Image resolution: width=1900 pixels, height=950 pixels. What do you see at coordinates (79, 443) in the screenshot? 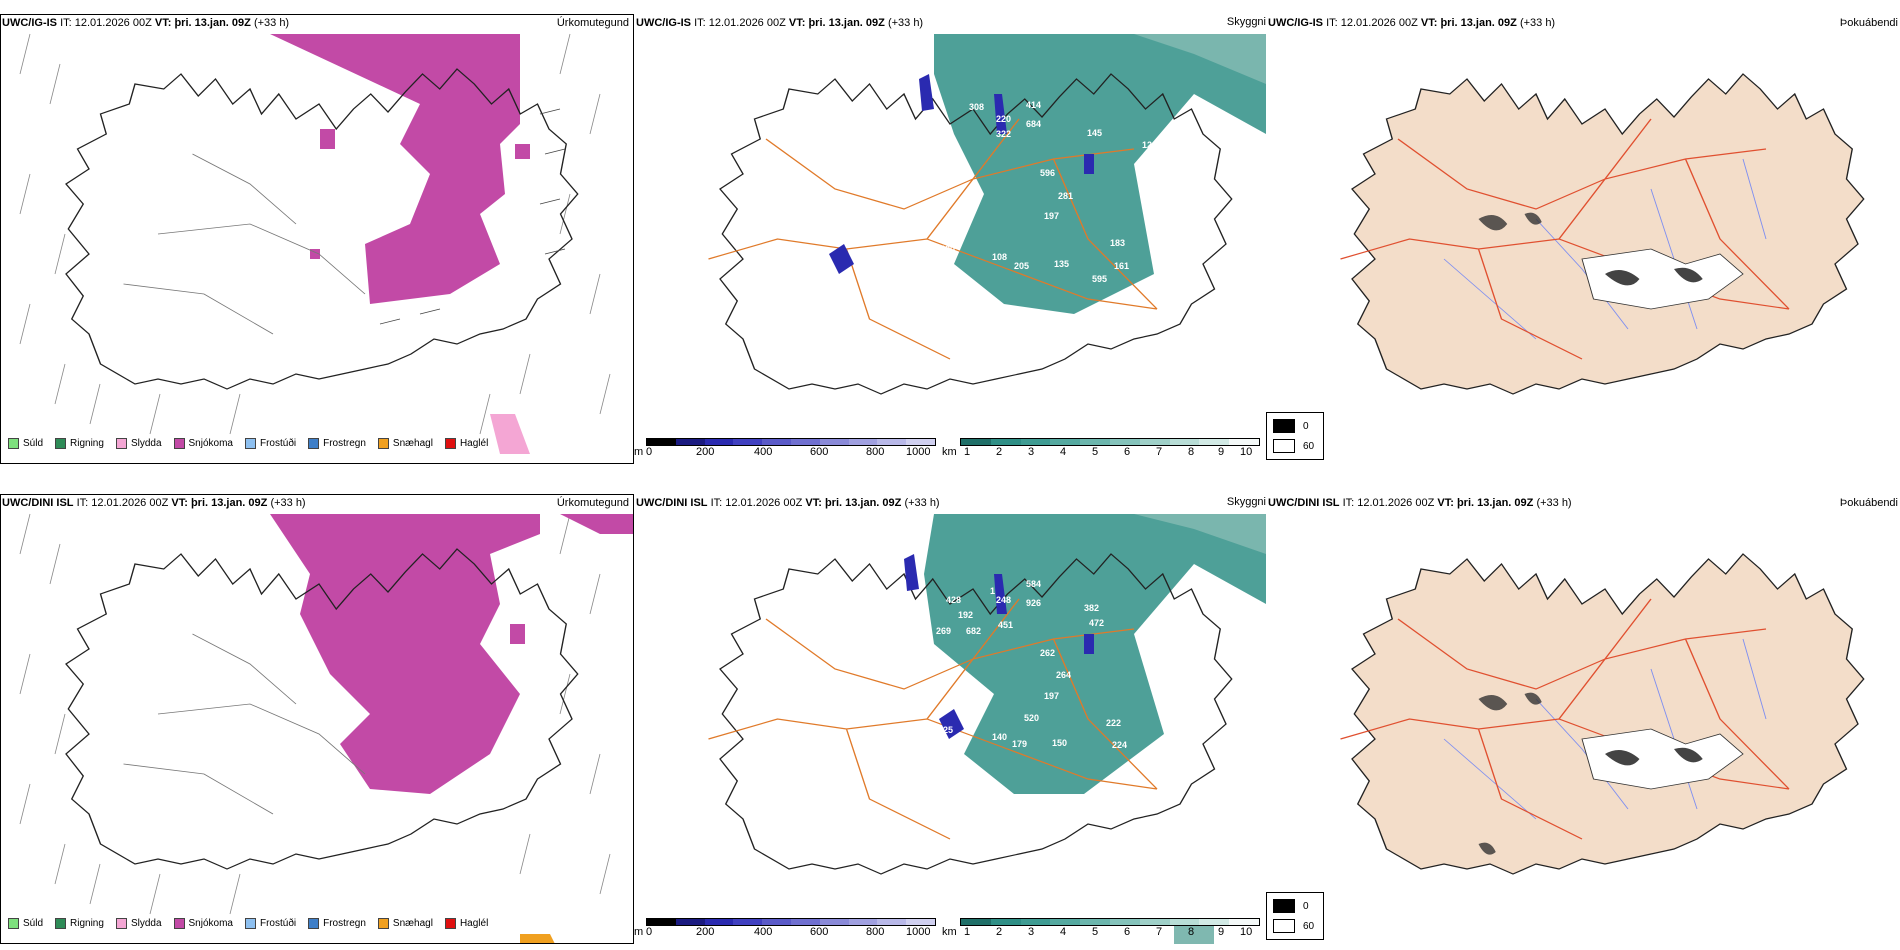
I see `legend-item: Rigning` at bounding box center [79, 443].